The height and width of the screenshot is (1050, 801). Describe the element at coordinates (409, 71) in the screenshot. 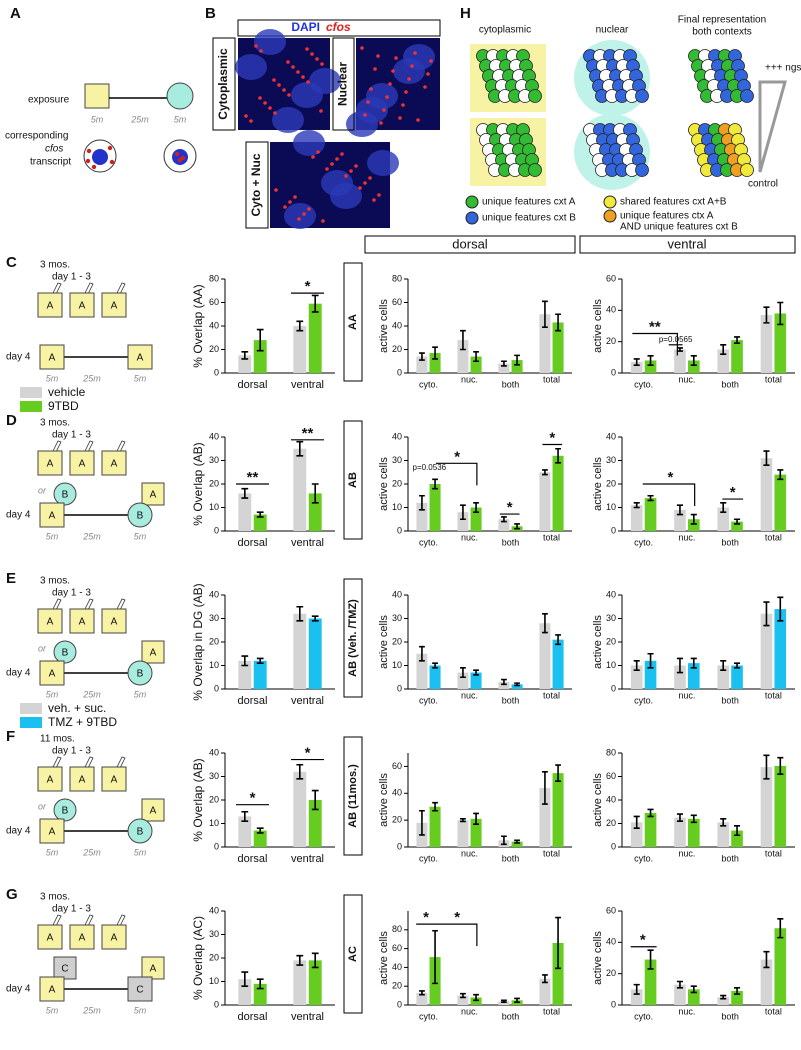

I see `nucleus` at that location.